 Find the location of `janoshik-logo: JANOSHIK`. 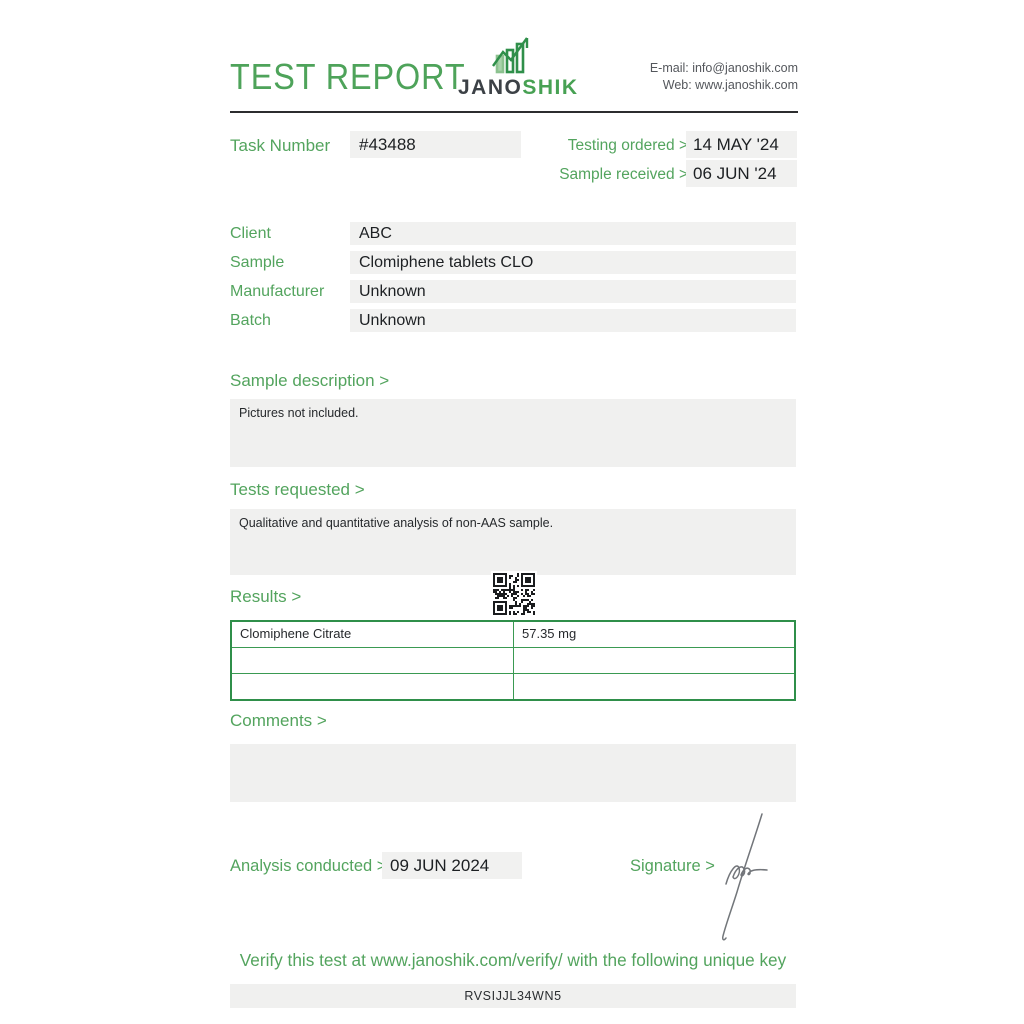

janoshik-logo: JANOSHIK is located at coordinates (517, 68).